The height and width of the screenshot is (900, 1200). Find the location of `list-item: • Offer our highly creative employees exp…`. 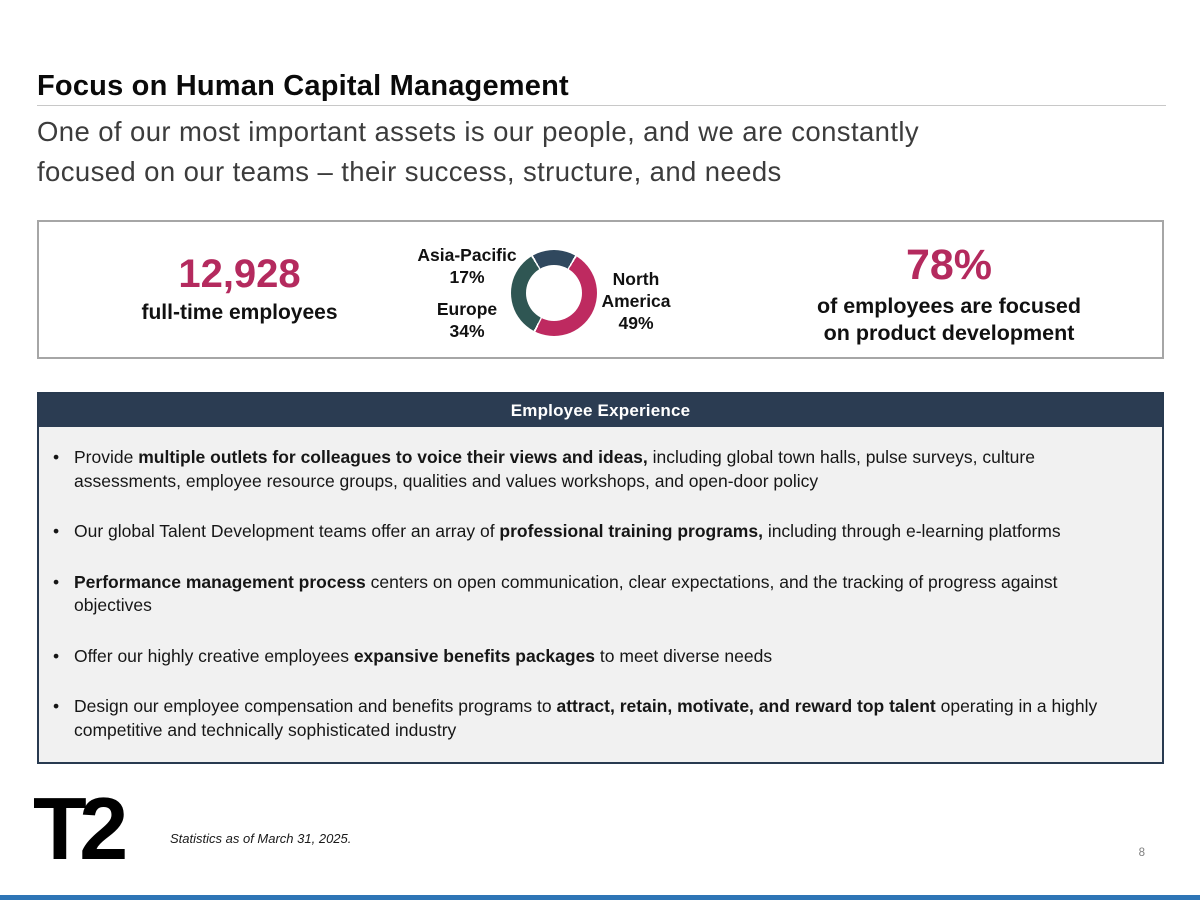

list-item: • Offer our highly creative employees exp… is located at coordinates (594, 657).